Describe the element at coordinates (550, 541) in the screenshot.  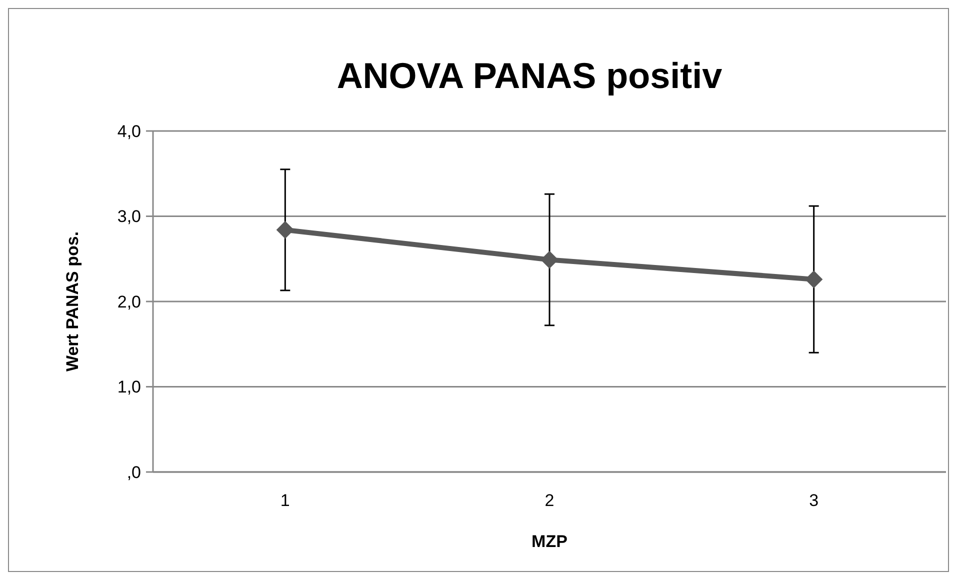
I see `x-axis-title: MZP` at that location.